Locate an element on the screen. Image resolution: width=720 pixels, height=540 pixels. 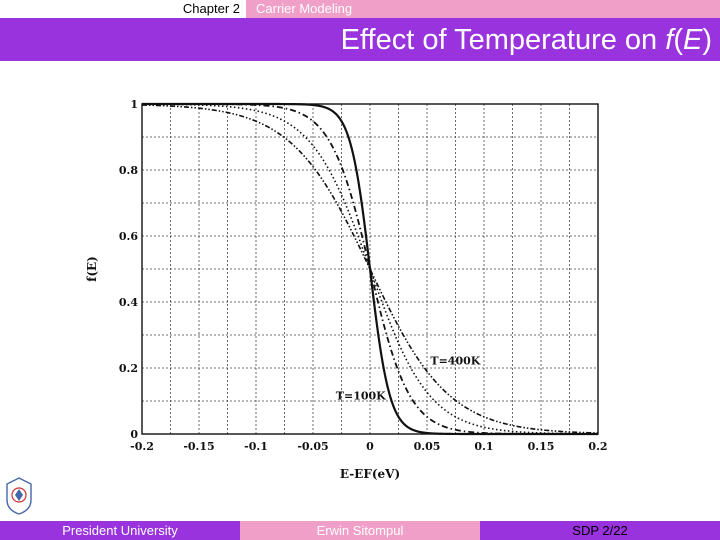
x-tick-label: 0.1 is located at coordinates (483, 446).